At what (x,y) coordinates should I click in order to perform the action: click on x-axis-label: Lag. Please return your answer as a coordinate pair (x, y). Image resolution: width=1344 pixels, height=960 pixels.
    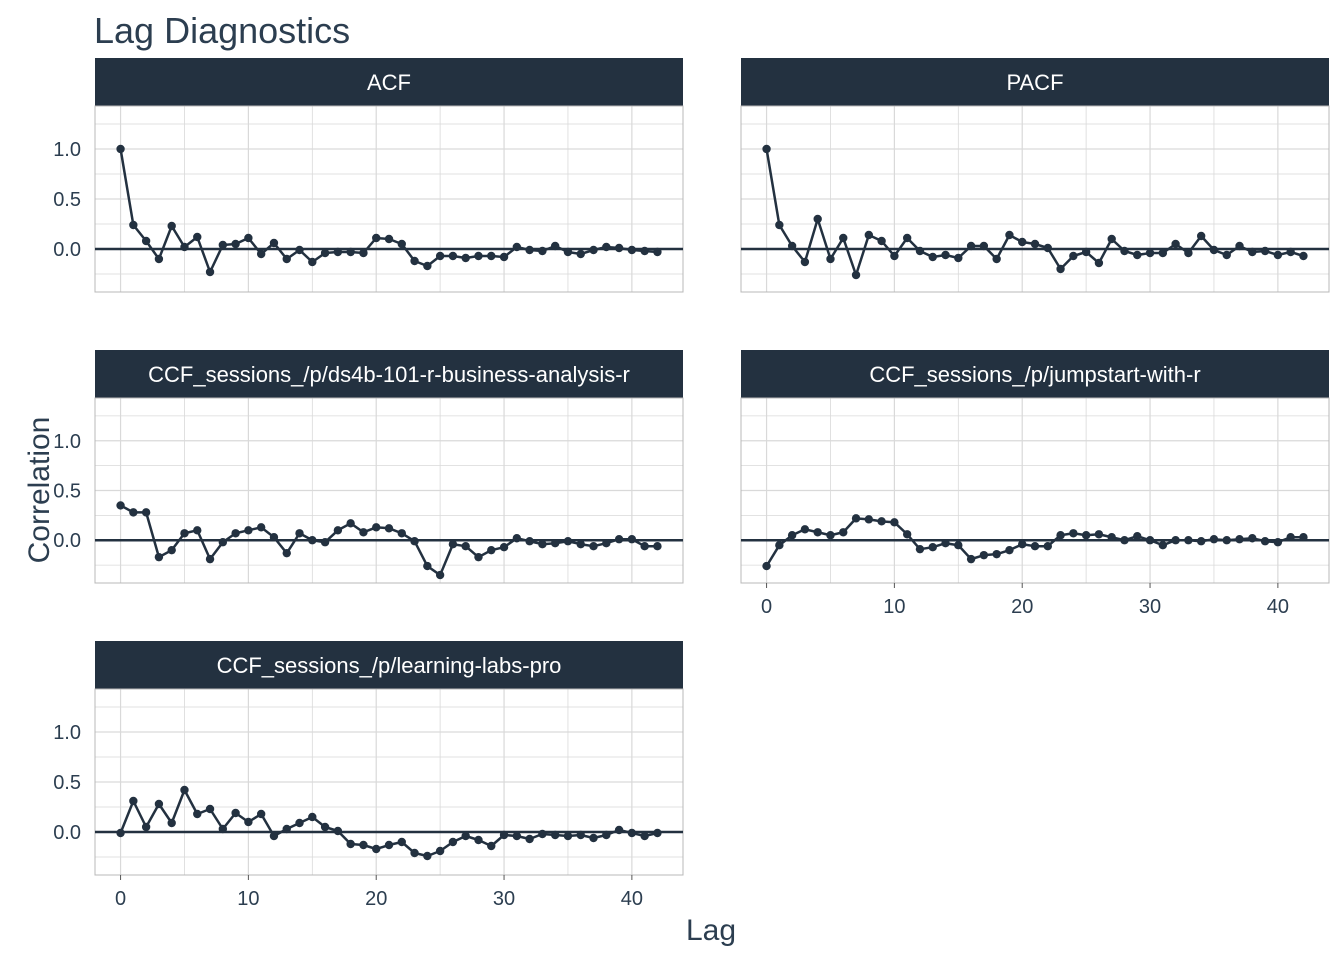
    Looking at the image, I should click on (711, 930).